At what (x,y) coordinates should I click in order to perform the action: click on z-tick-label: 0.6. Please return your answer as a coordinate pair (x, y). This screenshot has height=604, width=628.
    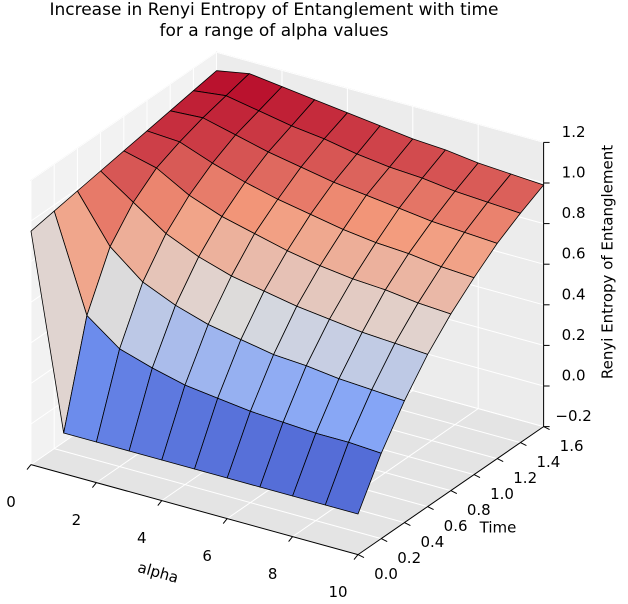
    Looking at the image, I should click on (574, 254).